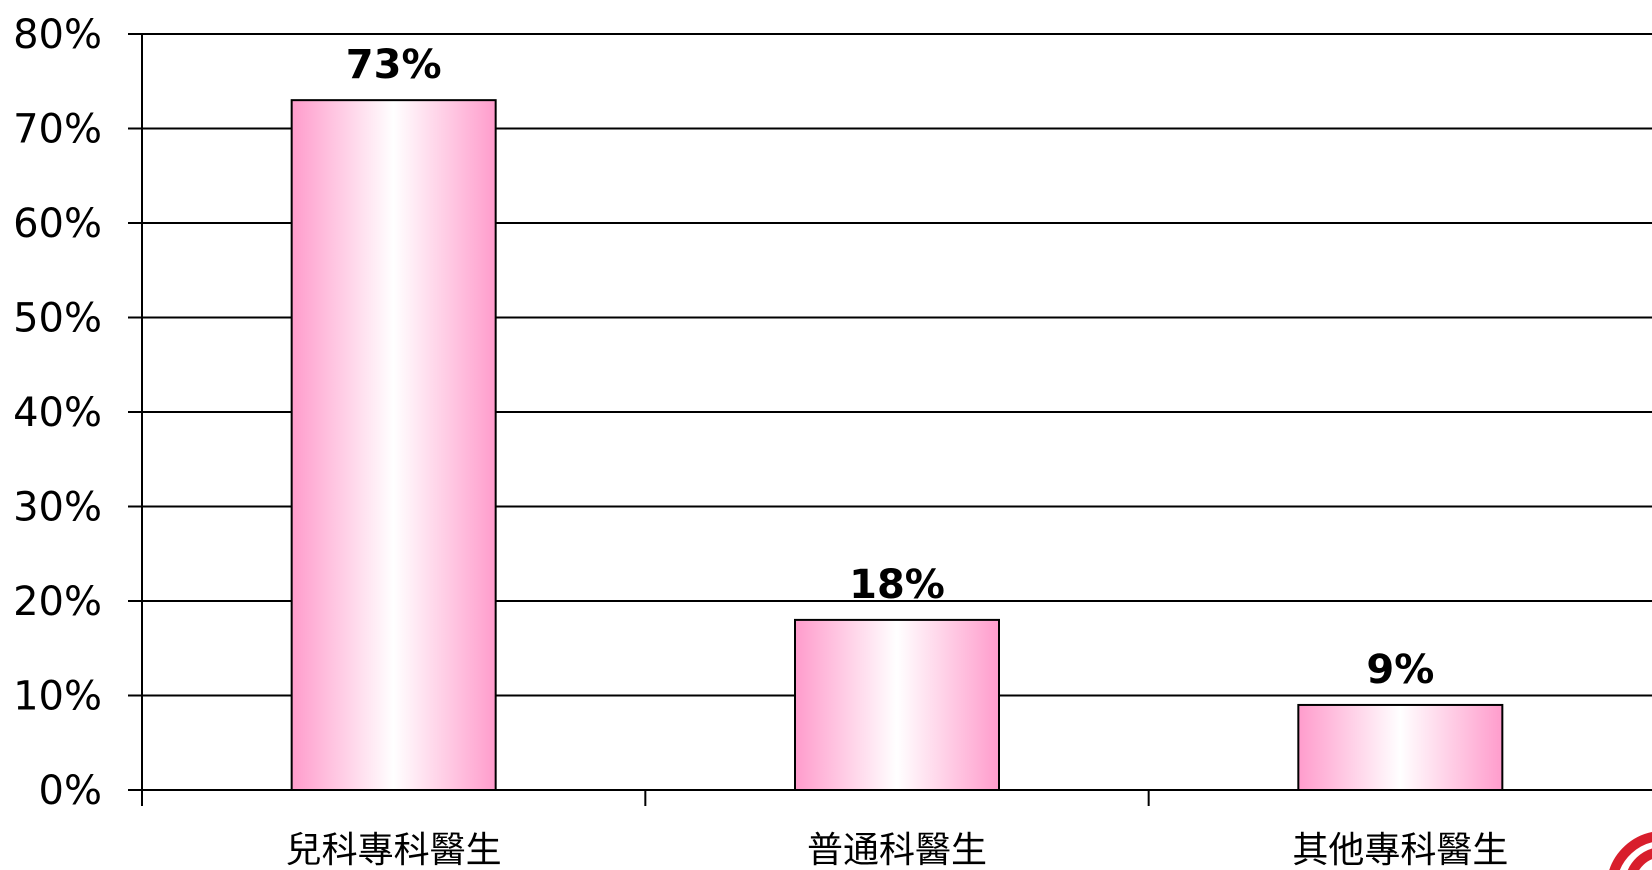 This screenshot has width=1652, height=870. What do you see at coordinates (394, 65) in the screenshot?
I see `data-label: 73%` at bounding box center [394, 65].